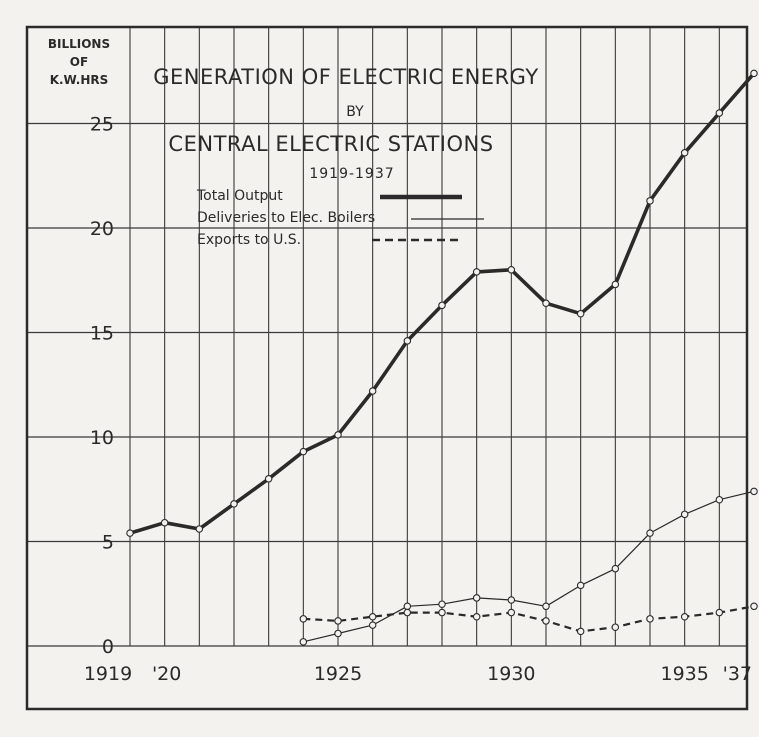 The height and width of the screenshot is (737, 759). What do you see at coordinates (249, 240) in the screenshot?
I see `legend-label-exports: Exports to U.S.` at bounding box center [249, 240].